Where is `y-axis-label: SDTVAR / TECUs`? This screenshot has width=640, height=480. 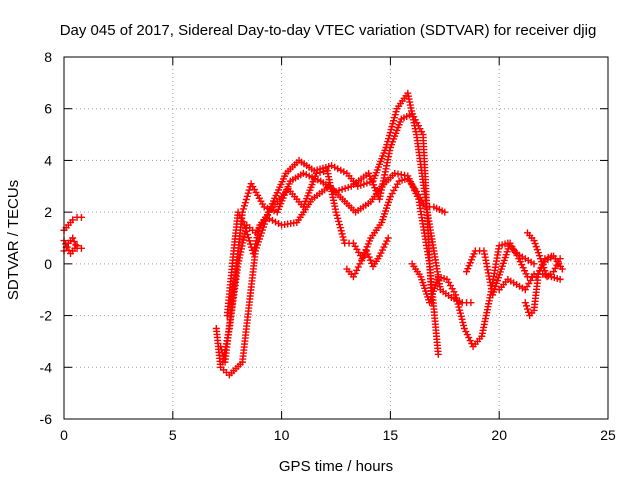
y-axis-label: SDTVAR / TECUs is located at coordinates (13, 240).